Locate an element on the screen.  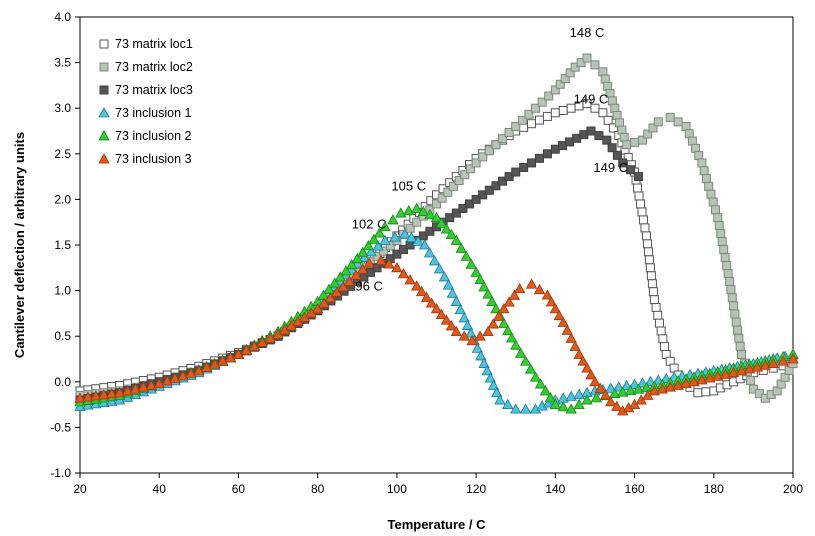
y-tick-label: 3.0 is located at coordinates (62, 108).